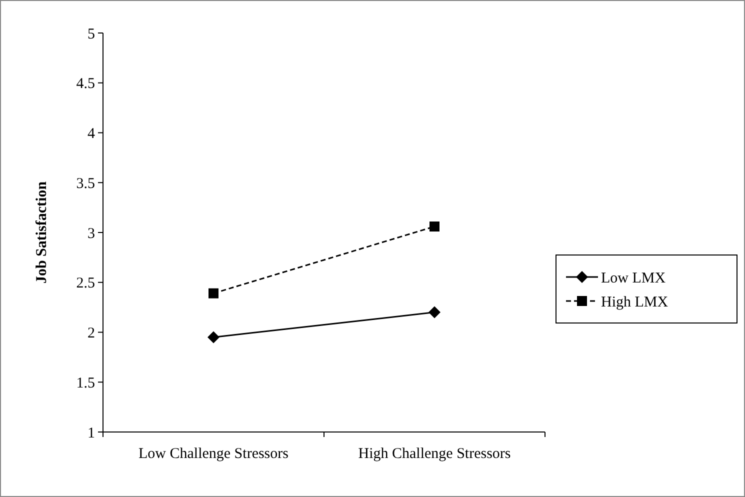  I want to click on y-tick-label: 2, so click(91, 334).